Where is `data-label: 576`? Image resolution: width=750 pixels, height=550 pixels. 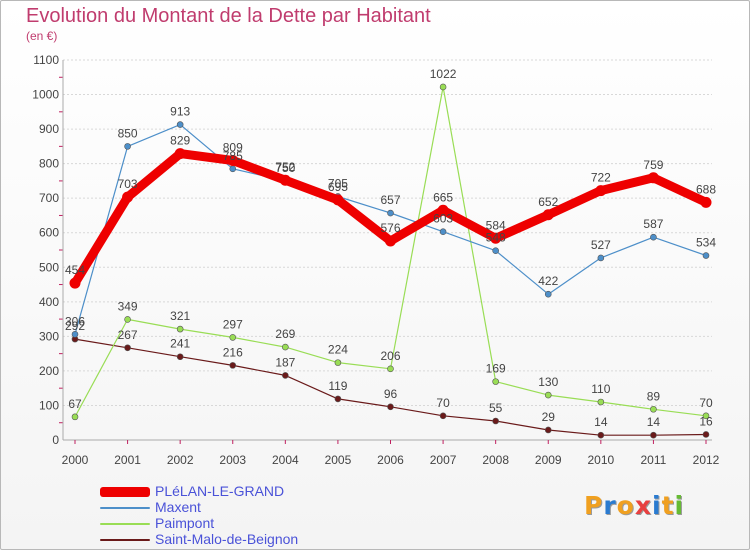 data-label: 576 is located at coordinates (390, 228).